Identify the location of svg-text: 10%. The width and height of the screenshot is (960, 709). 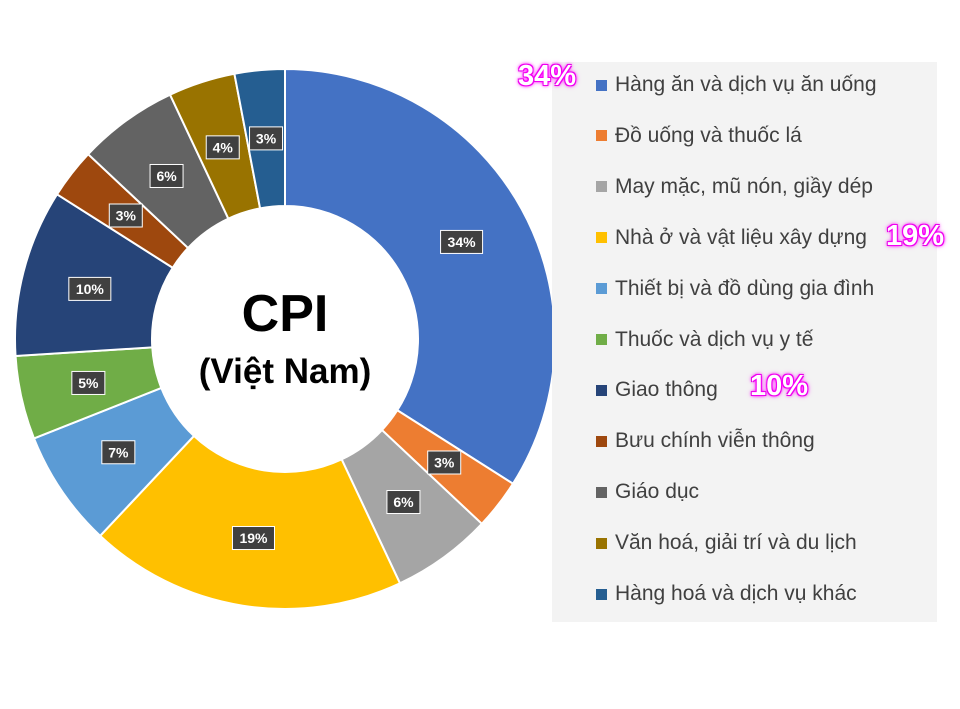
(90, 289).